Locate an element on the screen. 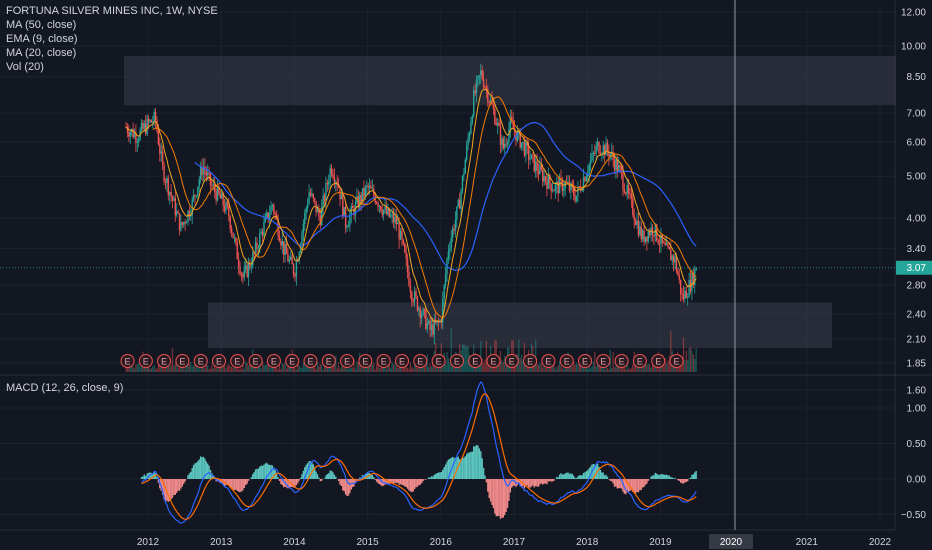  price-axis-tick: 1.85 is located at coordinates (917, 363).